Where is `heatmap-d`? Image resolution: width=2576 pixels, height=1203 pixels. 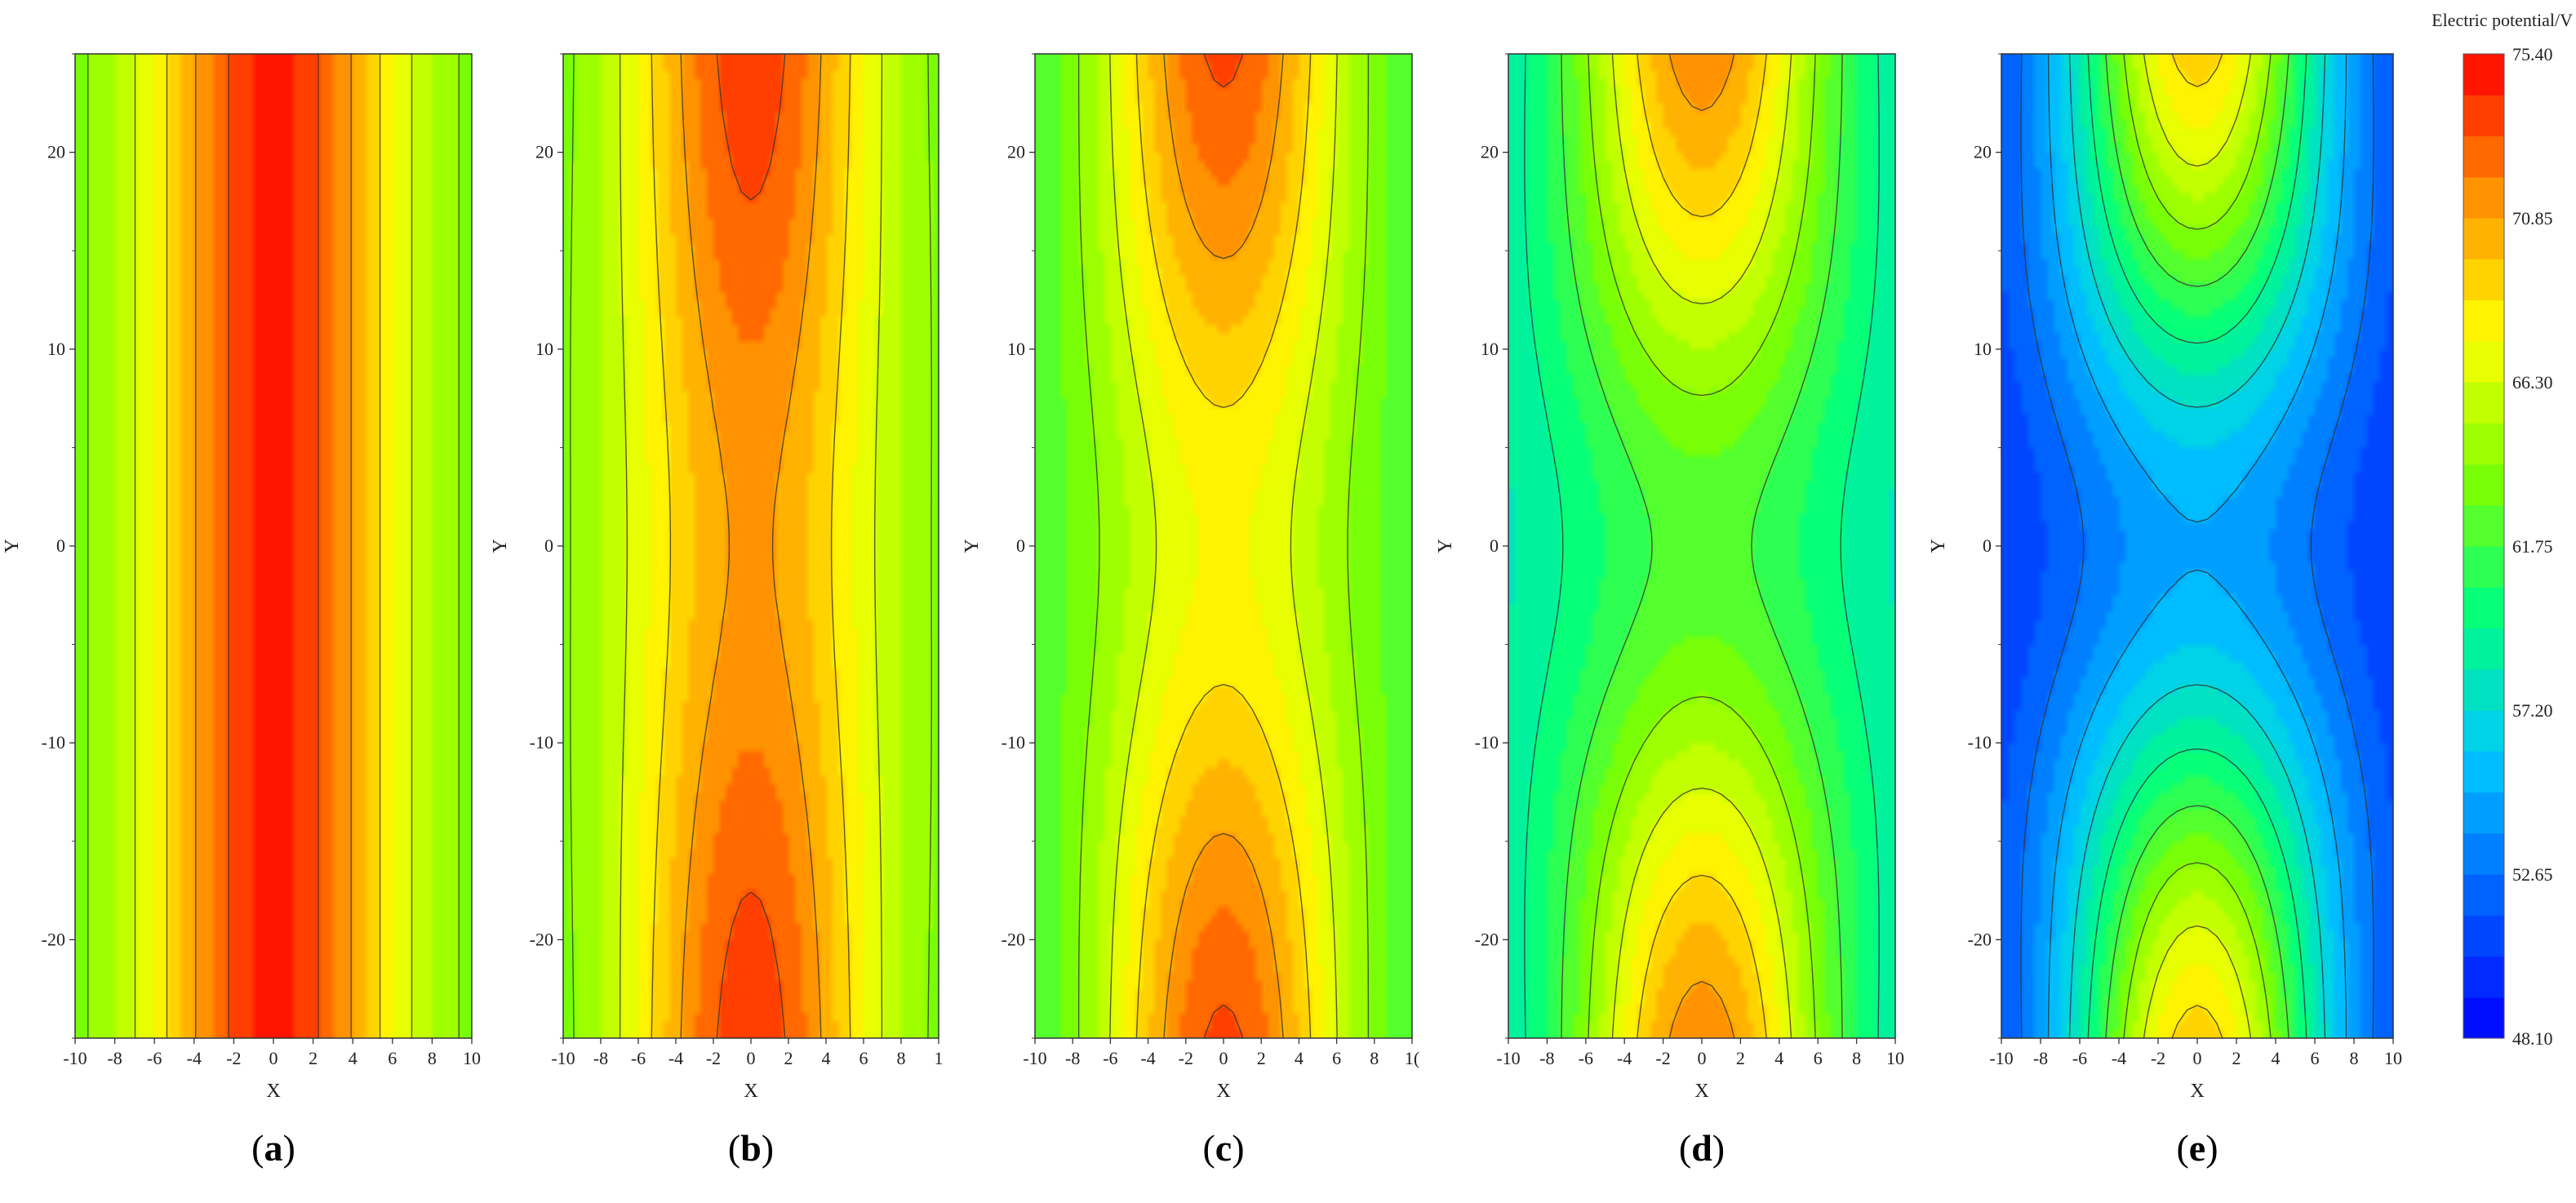 heatmap-d is located at coordinates (1701, 546).